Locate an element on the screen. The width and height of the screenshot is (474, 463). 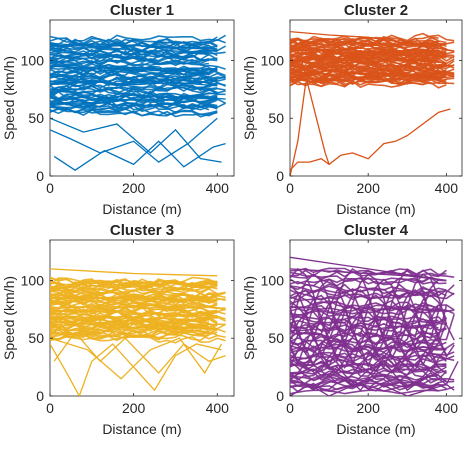
chart-title: Cluster 4 is located at coordinates (376, 230).